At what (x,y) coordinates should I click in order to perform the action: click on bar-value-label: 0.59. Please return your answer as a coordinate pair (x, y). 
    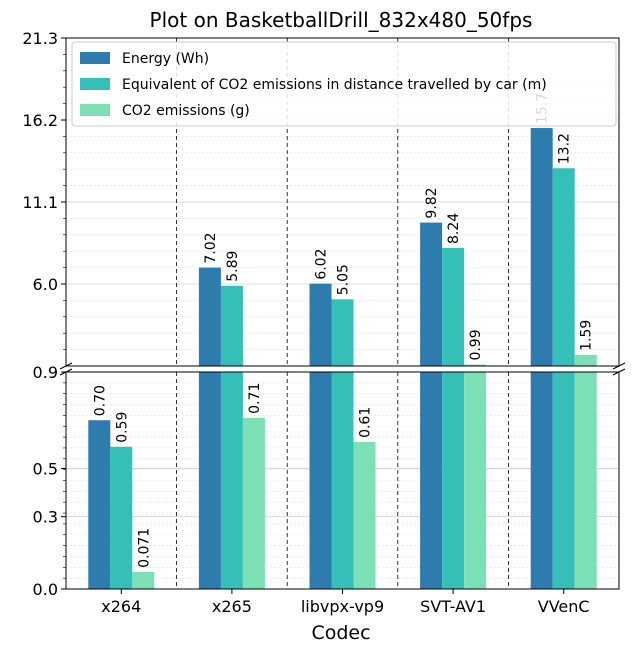
    Looking at the image, I should click on (122, 427).